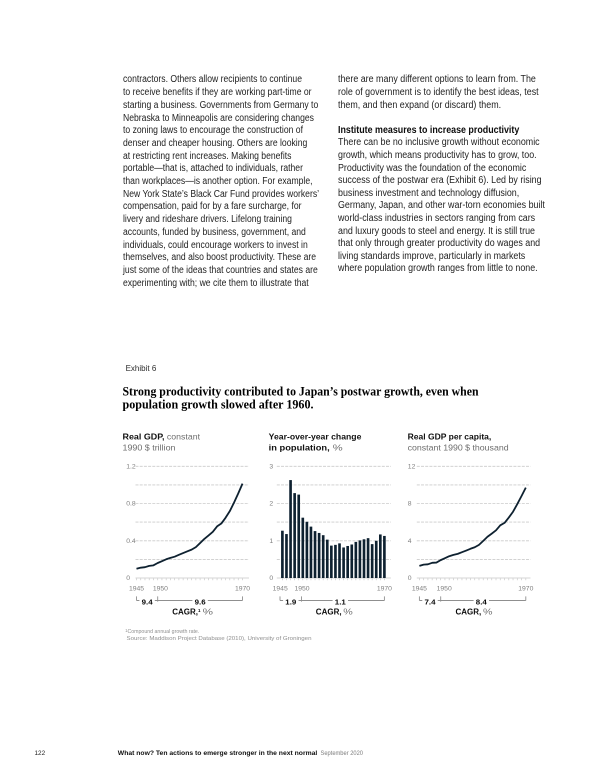 The image size is (600, 776). Describe the element at coordinates (40, 753) in the screenshot. I see `svg-text: 122` at that location.